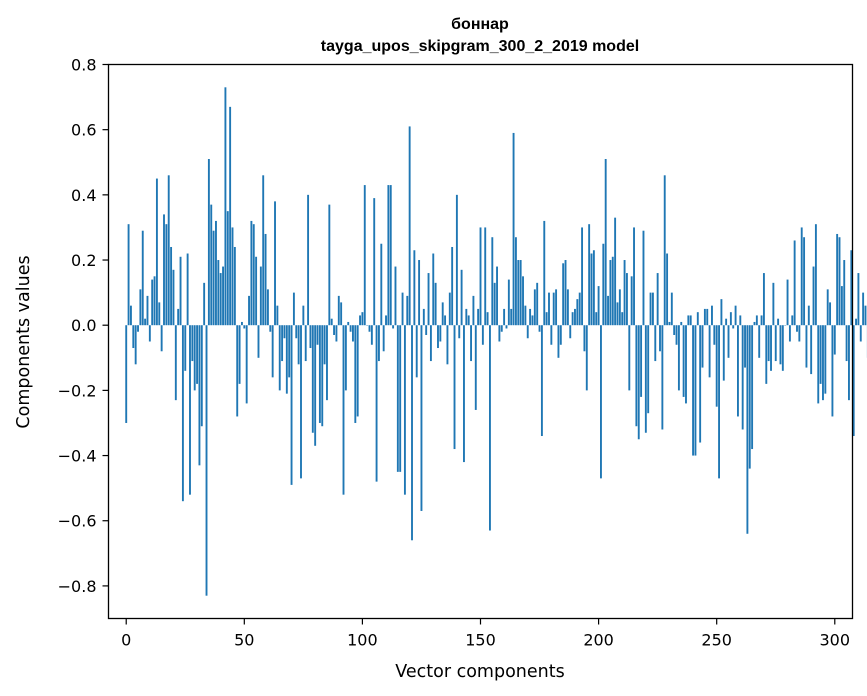 This screenshot has height=696, width=867. What do you see at coordinates (598, 640) in the screenshot?
I see `x-tick-label: 200` at bounding box center [598, 640].